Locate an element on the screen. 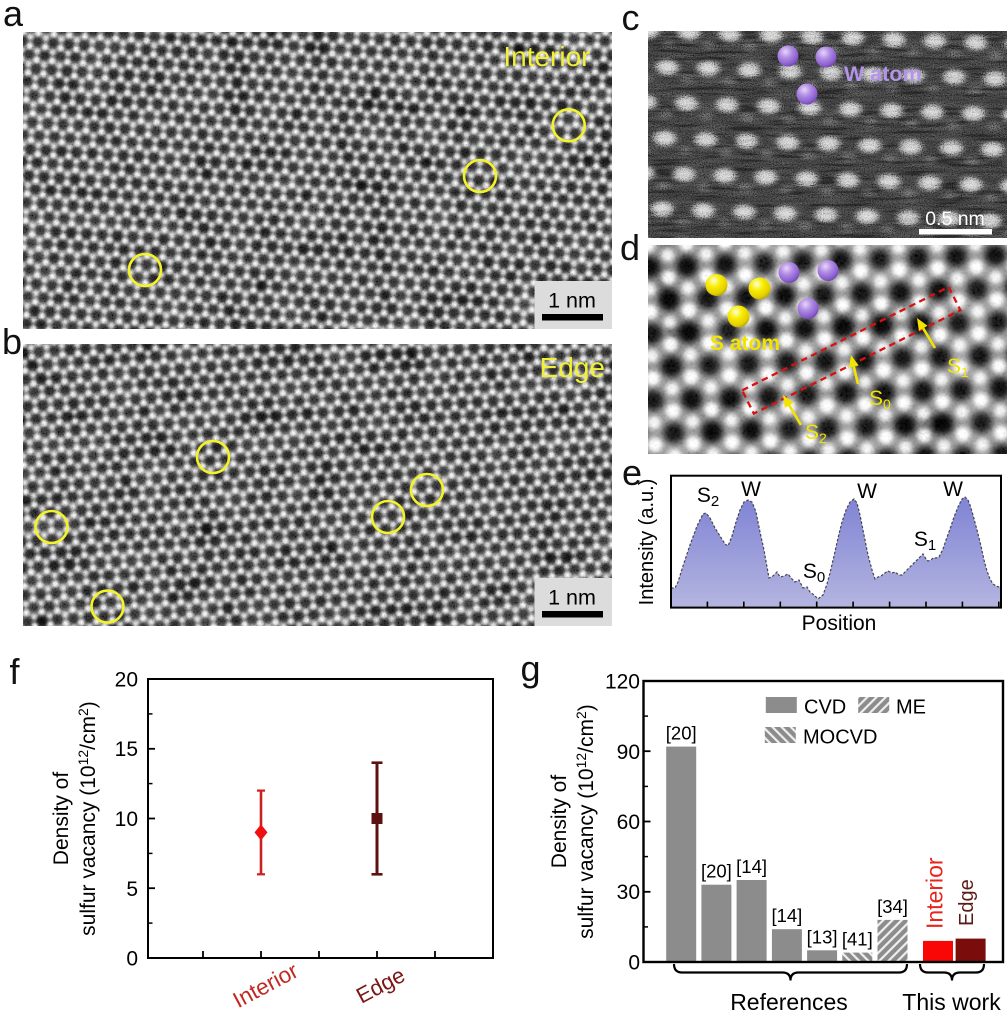 This screenshot has height=1016, width=1007. svg-text: 0.5 nm is located at coordinates (955, 219).